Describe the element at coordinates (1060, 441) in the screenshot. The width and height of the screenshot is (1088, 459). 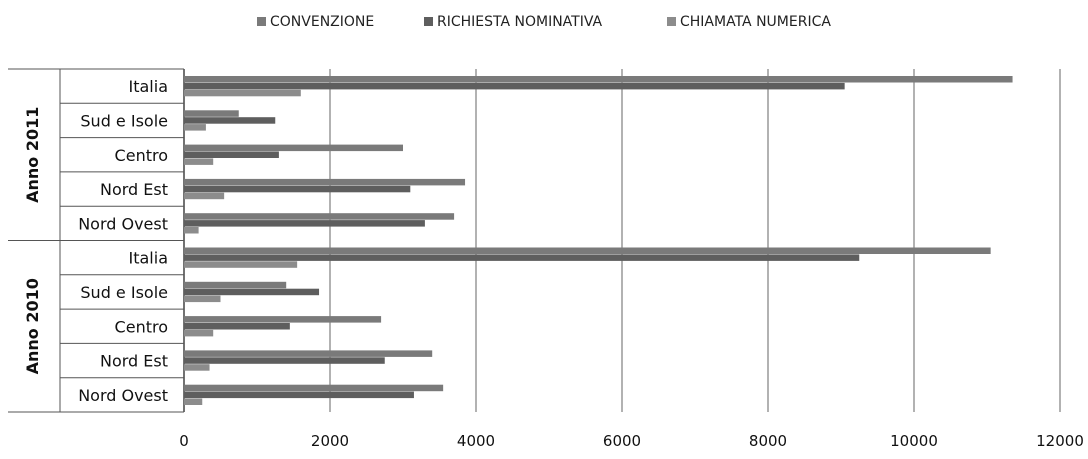
I see `x-tick-label: 12000` at that location.